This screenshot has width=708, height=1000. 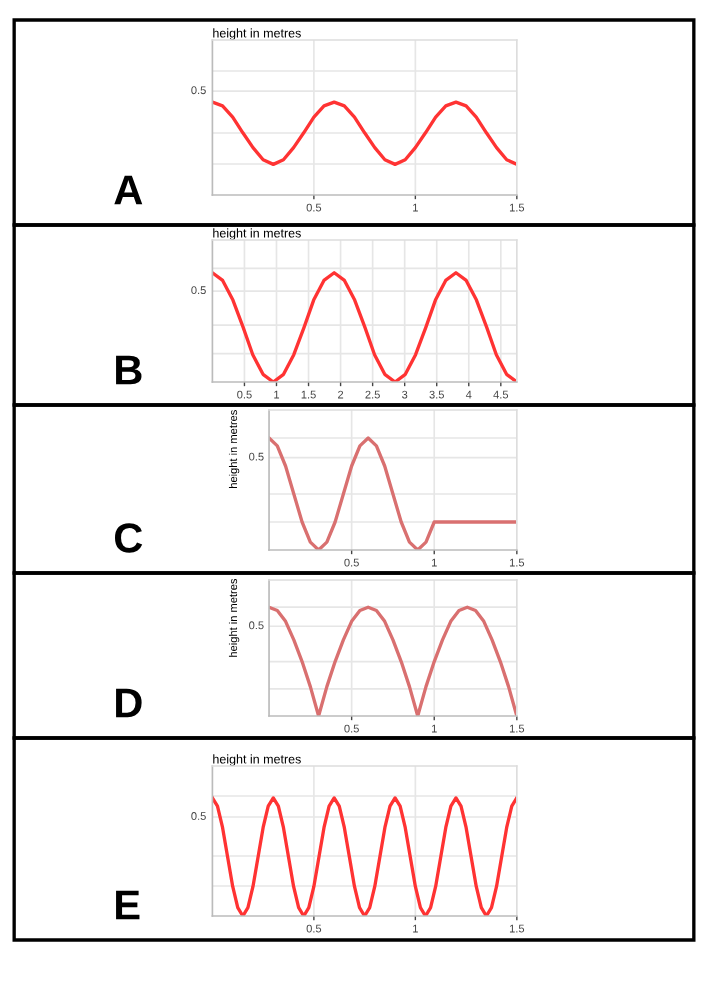 I want to click on text: A, so click(x=128, y=190).